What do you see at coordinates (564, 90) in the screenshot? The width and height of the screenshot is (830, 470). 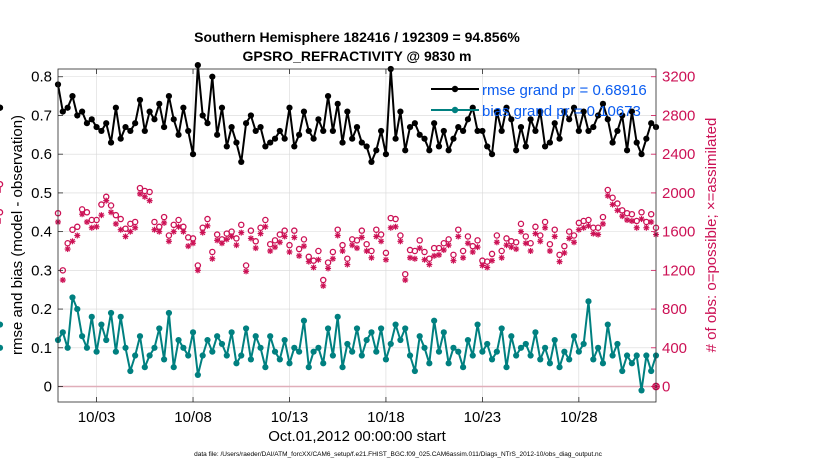 I see `legend-rmse-label: rmse grand pr = 0.68916` at bounding box center [564, 90].